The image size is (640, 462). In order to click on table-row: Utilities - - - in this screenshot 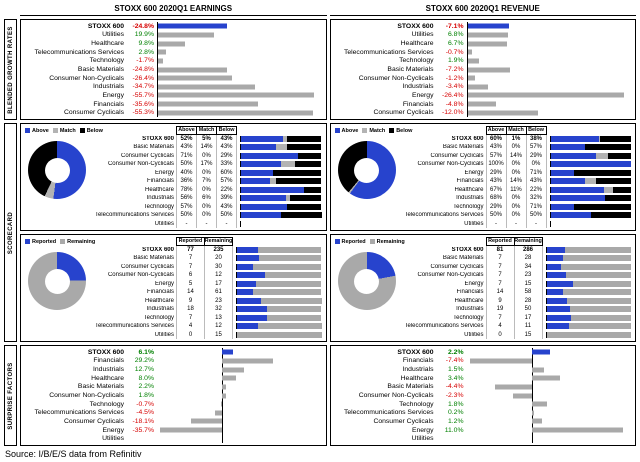, I will do `click(206, 223)`.